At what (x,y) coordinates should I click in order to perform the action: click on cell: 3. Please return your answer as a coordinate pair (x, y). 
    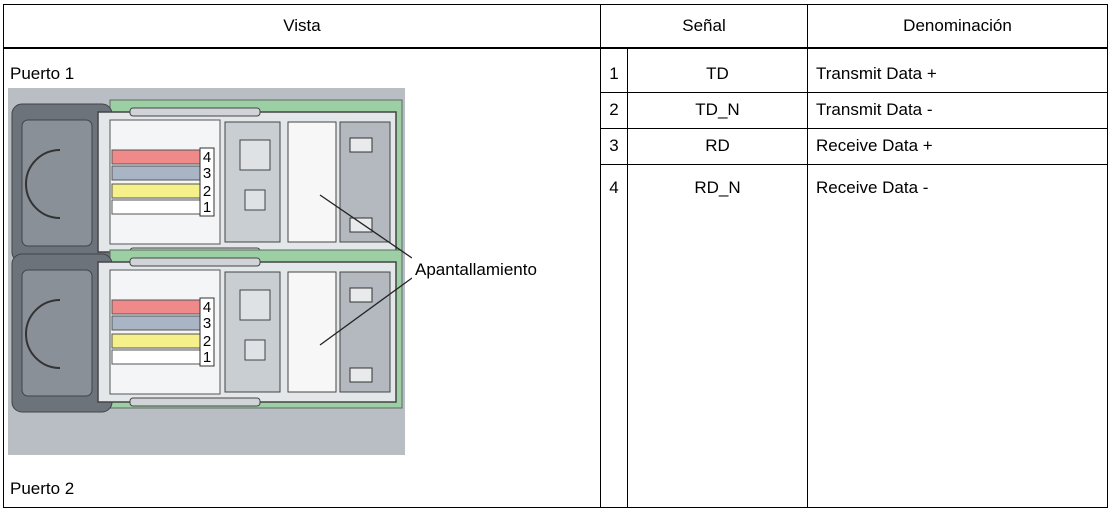
    Looking at the image, I should click on (614, 146).